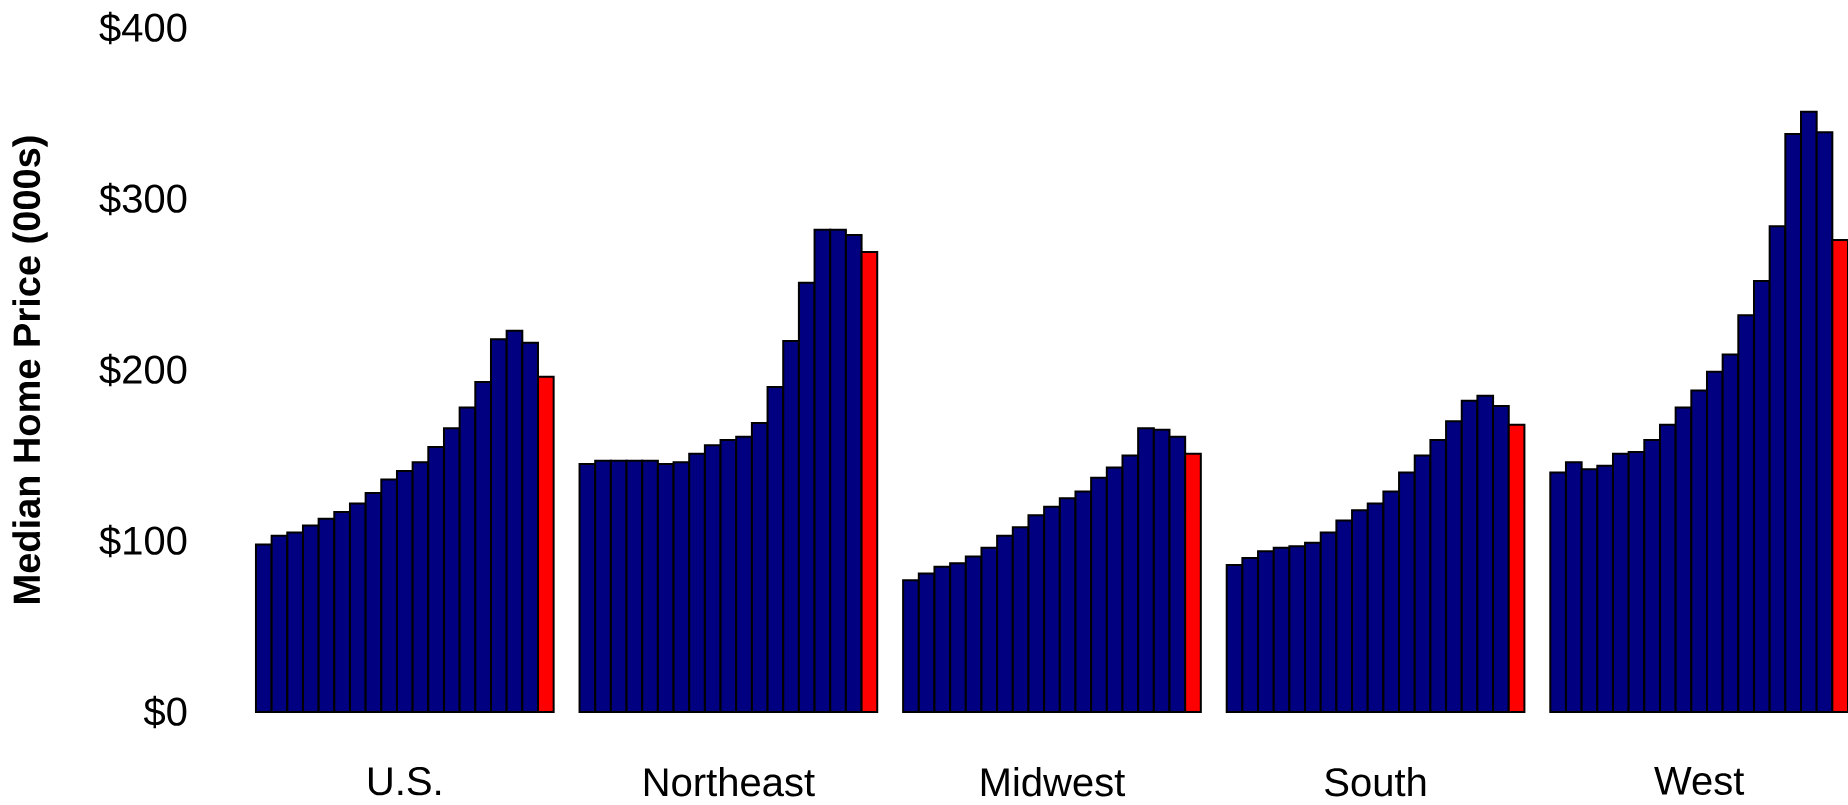 This screenshot has width=1848, height=805. What do you see at coordinates (30, 369) in the screenshot?
I see `y-axis-title: Median Home Price (000s)` at bounding box center [30, 369].